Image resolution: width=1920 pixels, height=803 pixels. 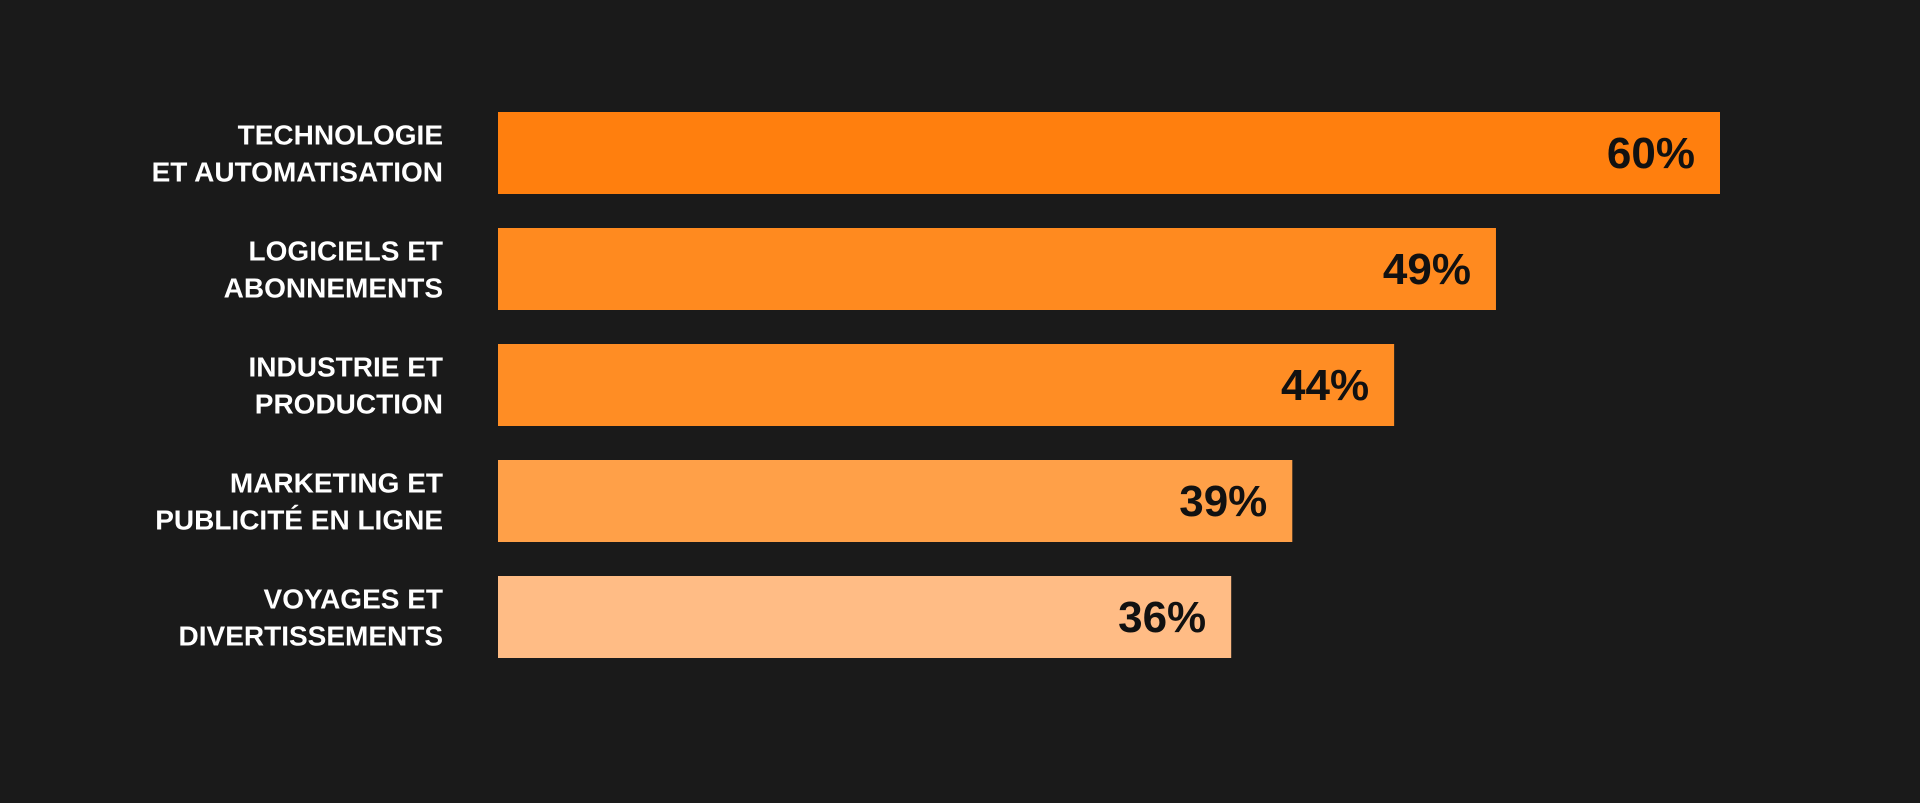 I want to click on category-label-2-line-0: INDUSTRIE ET, so click(x=346, y=367).